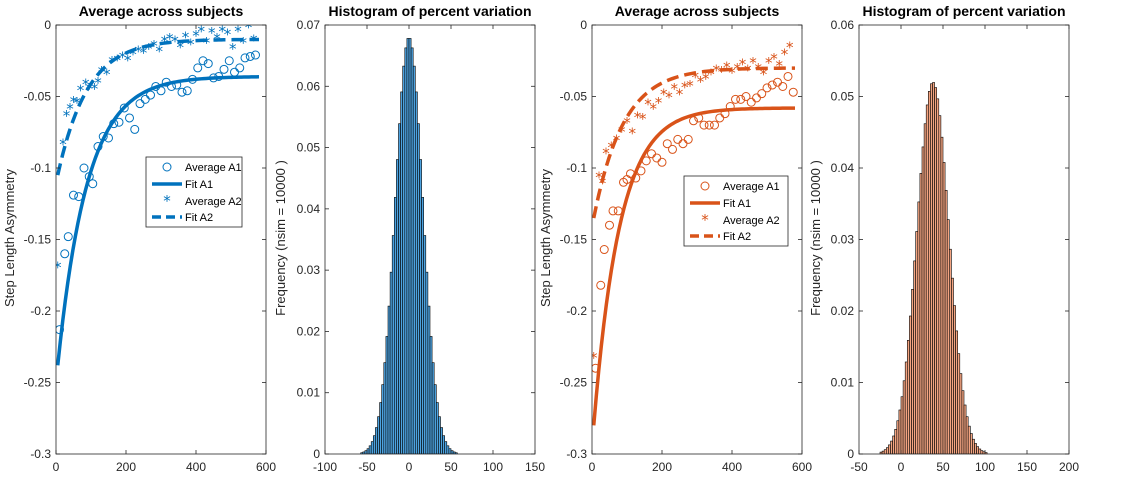 This screenshot has width=1127, height=477. Describe the element at coordinates (161, 11) in the screenshot. I see `panel-title: Average across subjects` at that location.